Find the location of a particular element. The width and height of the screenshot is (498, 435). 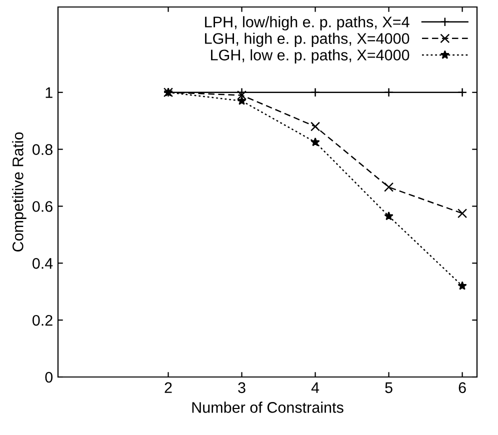

x-tick-label: 5 is located at coordinates (388, 388).